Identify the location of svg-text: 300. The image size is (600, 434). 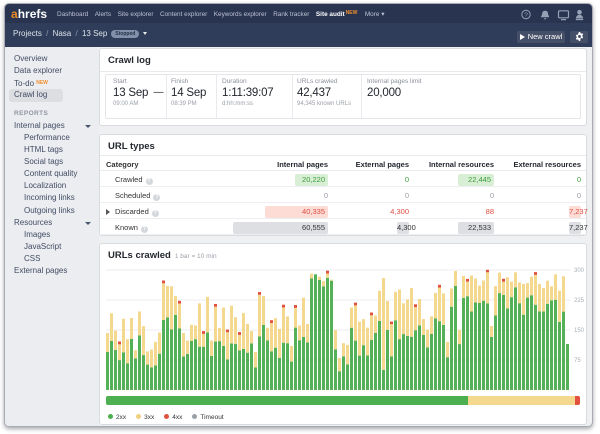
(579, 271).